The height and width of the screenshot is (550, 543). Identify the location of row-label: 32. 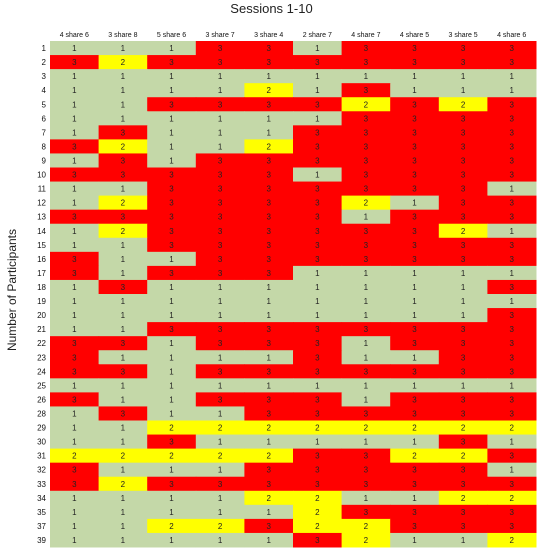
(41, 470).